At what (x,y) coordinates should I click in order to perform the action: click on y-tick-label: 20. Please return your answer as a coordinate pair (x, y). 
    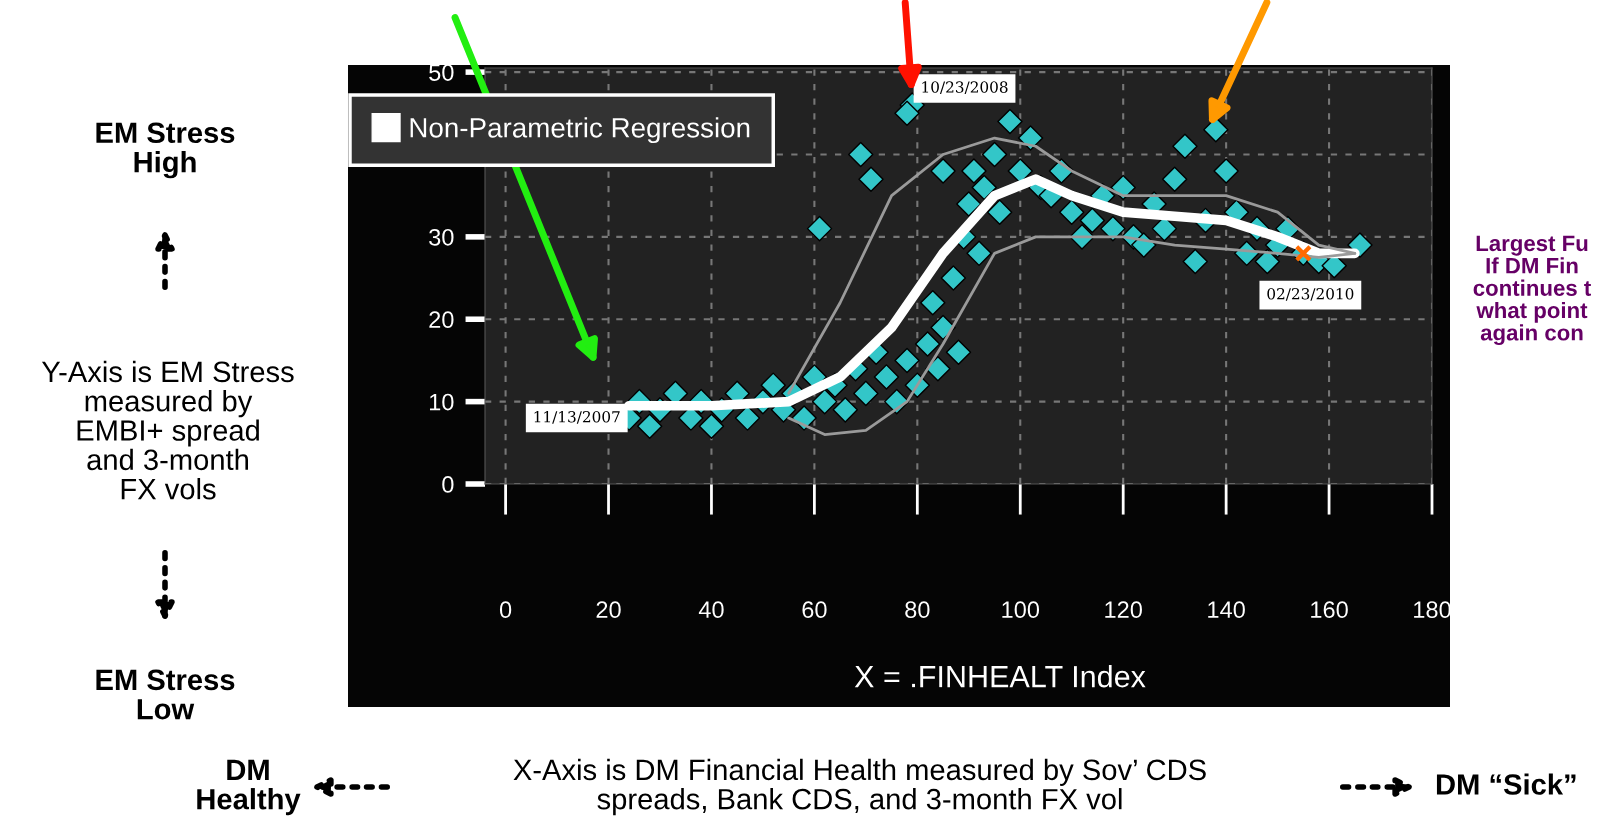
    Looking at the image, I should click on (441, 320).